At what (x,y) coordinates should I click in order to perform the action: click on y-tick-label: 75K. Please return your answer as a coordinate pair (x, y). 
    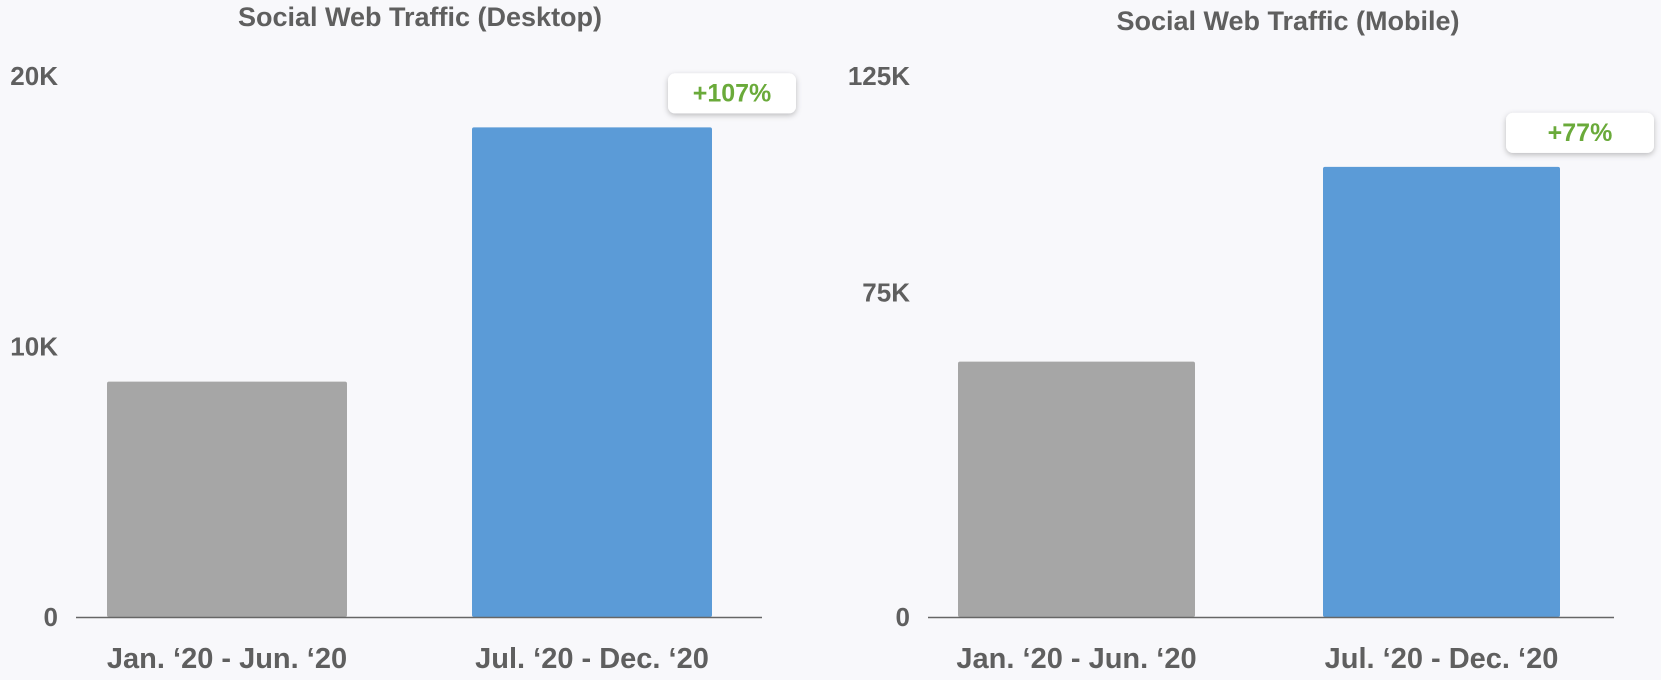
    Looking at the image, I should click on (886, 292).